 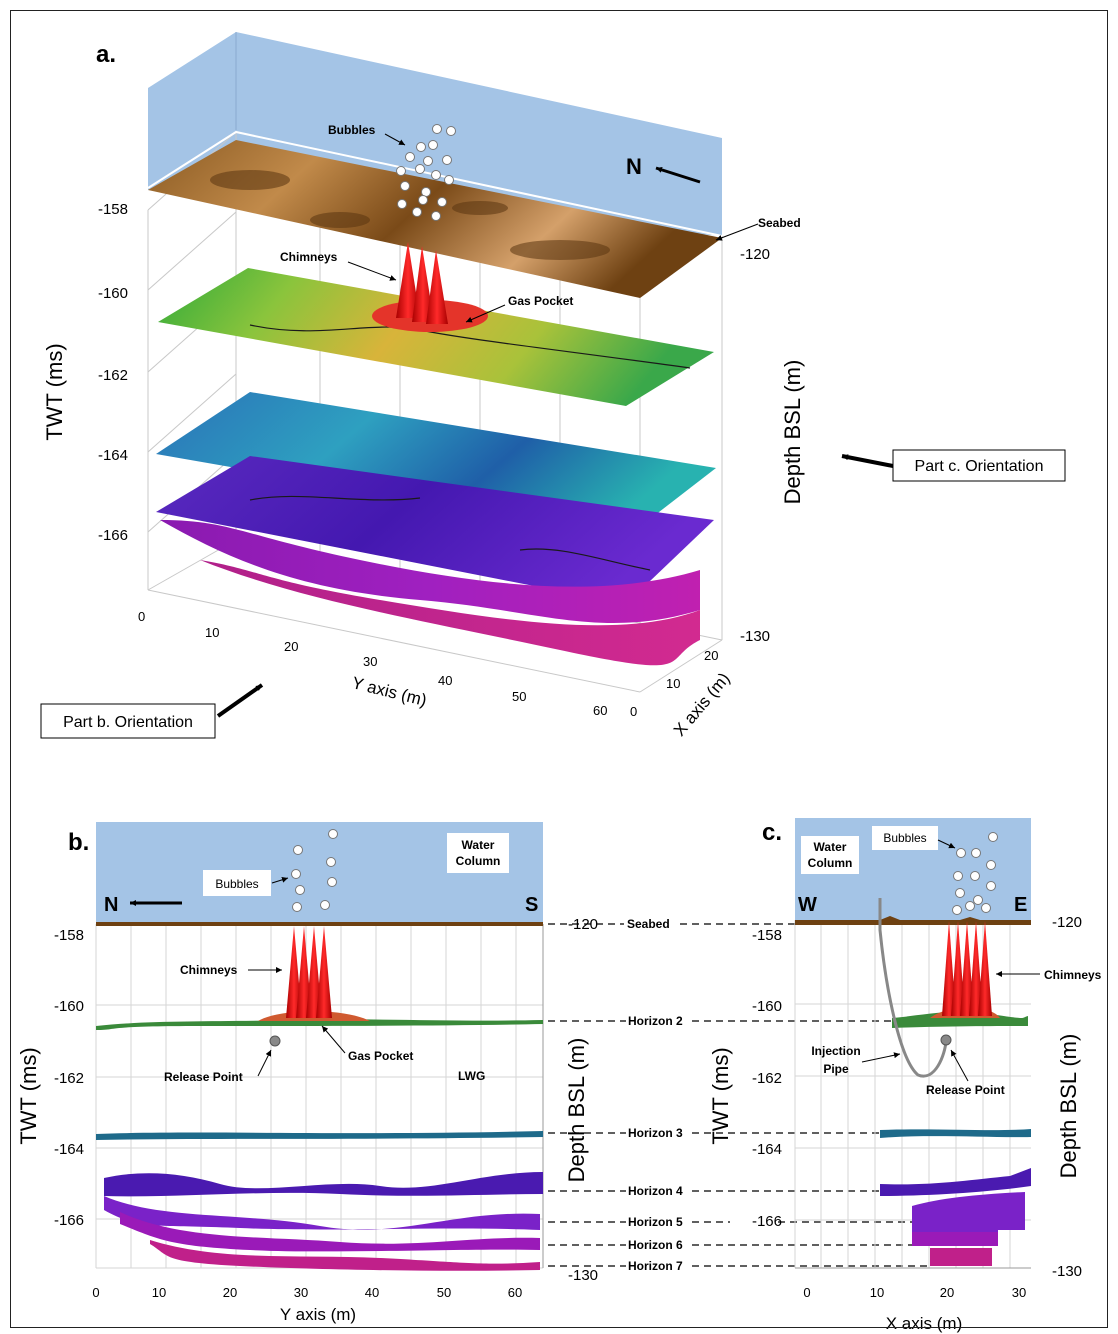 I want to click on panel-c-x-tick: 30, so click(x=1019, y=1292).